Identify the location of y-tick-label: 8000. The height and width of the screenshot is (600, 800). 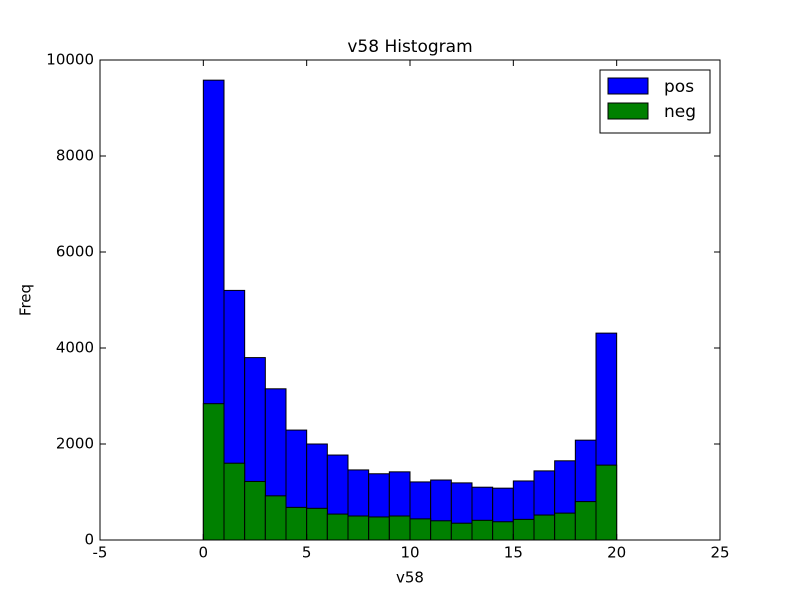
(75, 156).